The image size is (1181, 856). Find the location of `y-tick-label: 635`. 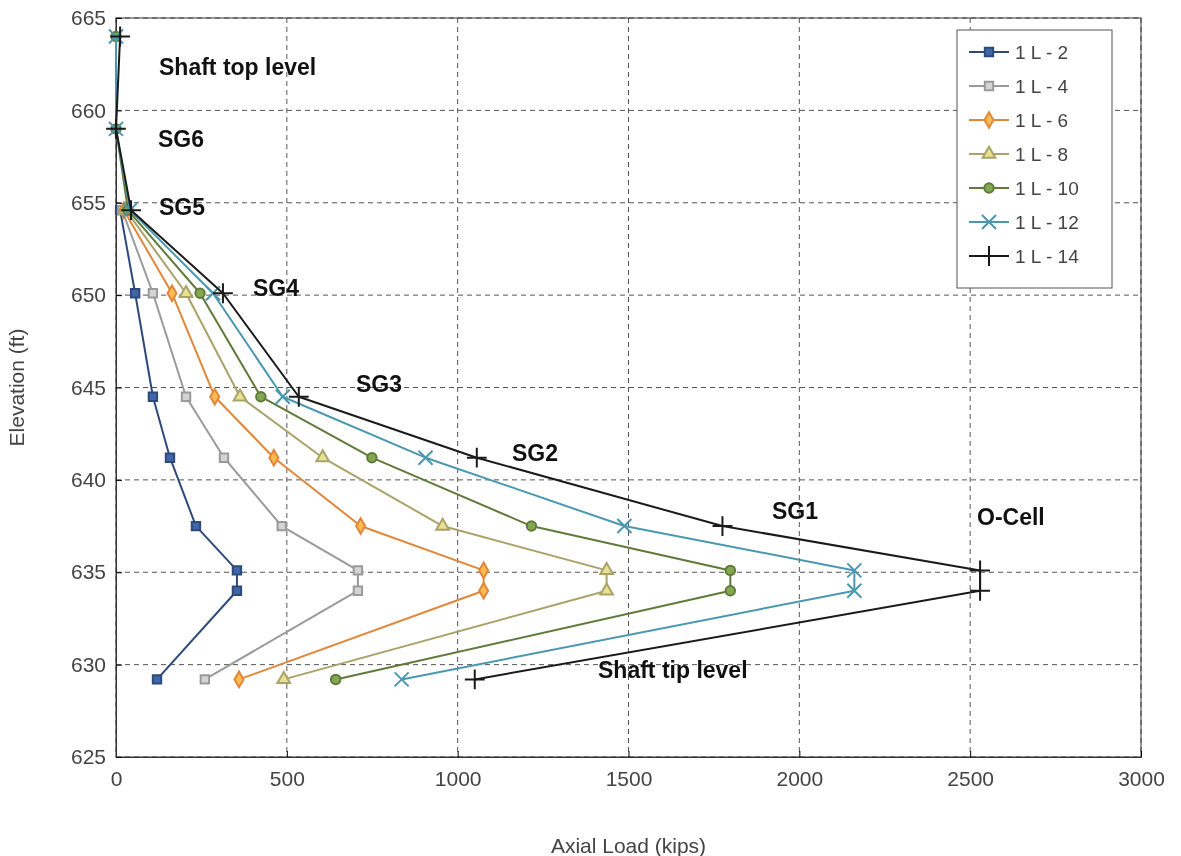

y-tick-label: 635 is located at coordinates (88, 572).